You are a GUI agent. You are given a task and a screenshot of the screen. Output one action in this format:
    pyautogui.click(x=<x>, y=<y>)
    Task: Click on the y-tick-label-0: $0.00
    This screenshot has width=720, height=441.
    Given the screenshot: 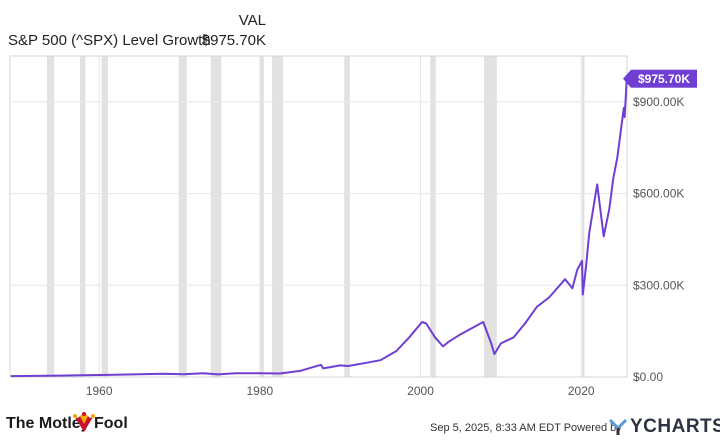 What is the action you would take?
    pyautogui.click(x=648, y=377)
    